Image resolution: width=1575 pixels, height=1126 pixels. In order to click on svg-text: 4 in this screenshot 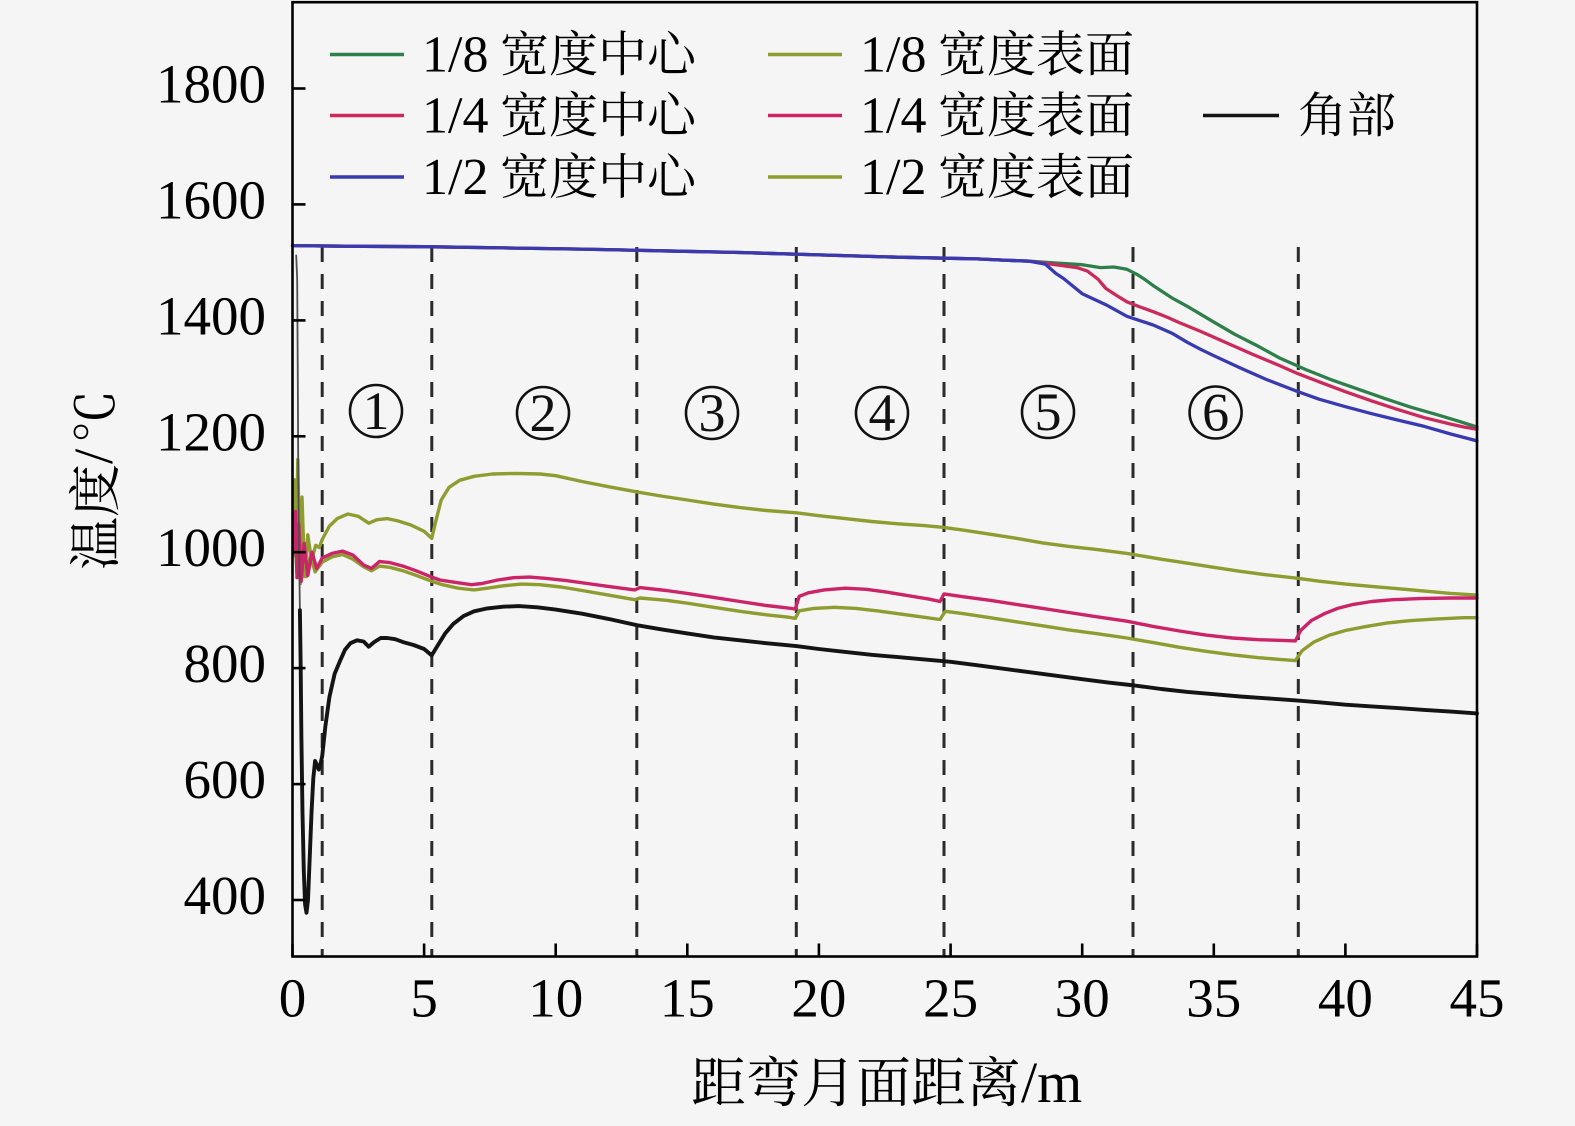, I will do `click(882, 413)`.